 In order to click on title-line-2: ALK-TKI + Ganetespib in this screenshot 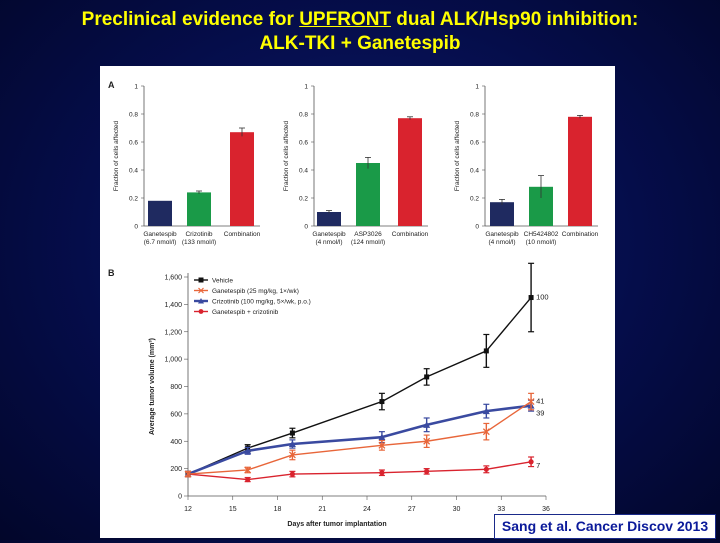, I will do `click(360, 43)`.